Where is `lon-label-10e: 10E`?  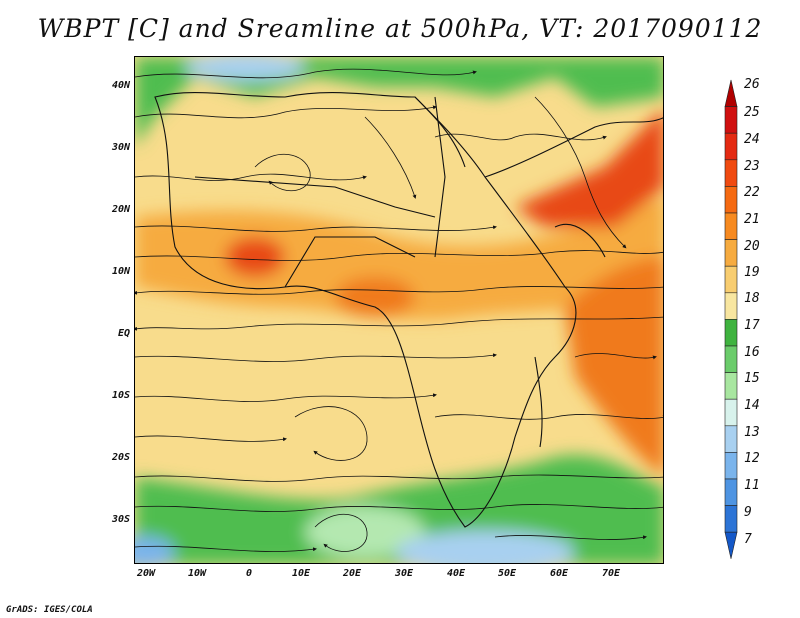
lon-label-10e: 10E is located at coordinates (301, 573).